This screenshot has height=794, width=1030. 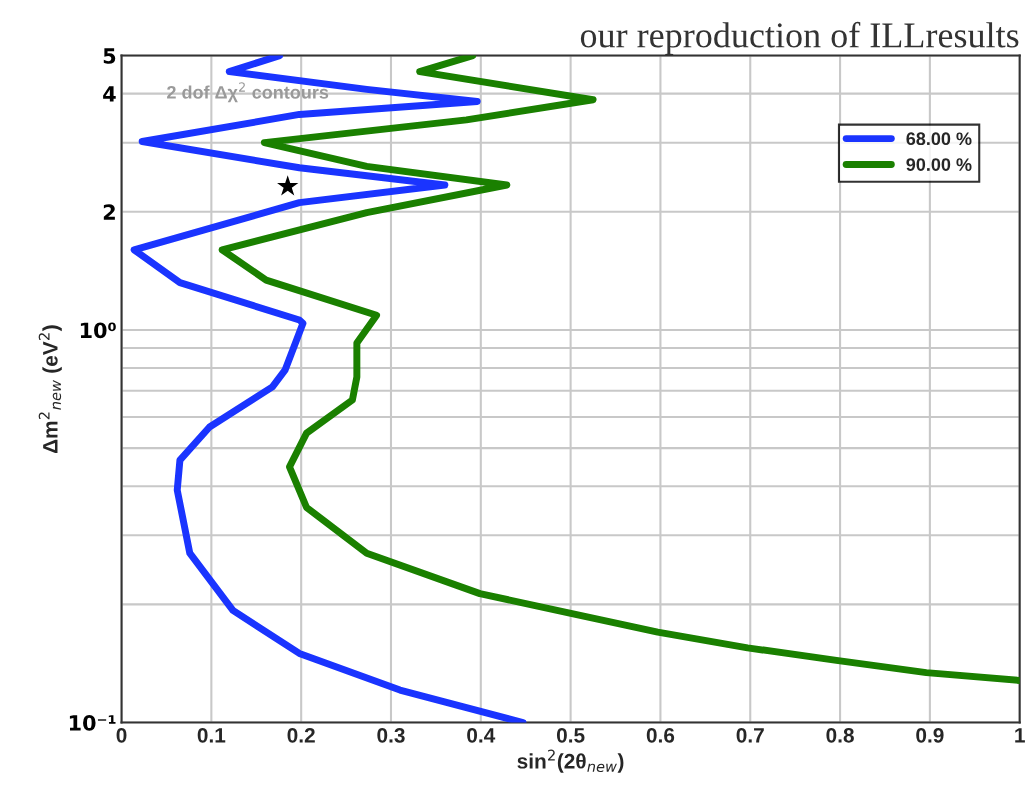 I want to click on legend-label: 68.00 %, so click(x=939, y=139).